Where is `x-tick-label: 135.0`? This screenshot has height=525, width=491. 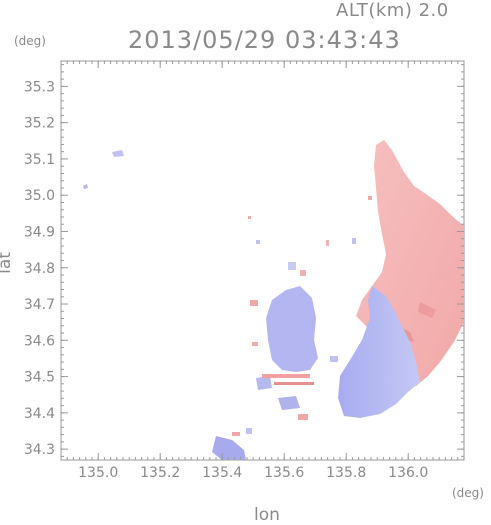
x-tick-label: 135.0 is located at coordinates (98, 473).